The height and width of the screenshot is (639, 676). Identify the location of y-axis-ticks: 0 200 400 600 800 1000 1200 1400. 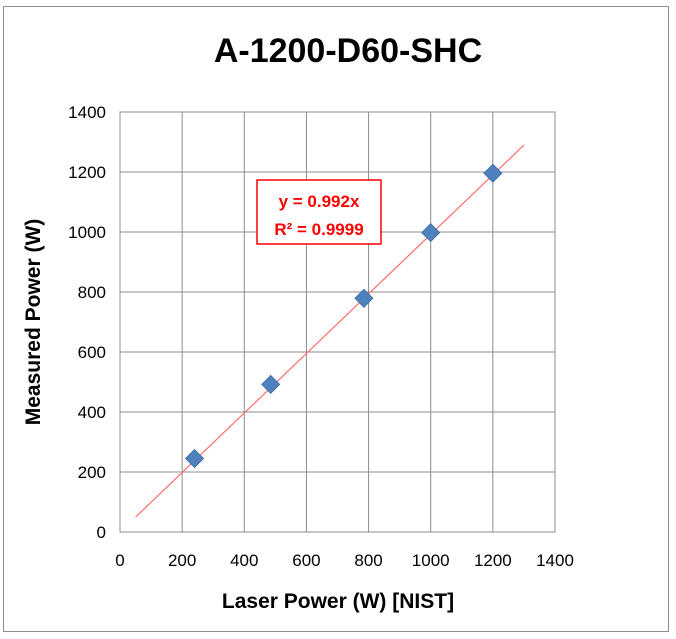
(87, 322).